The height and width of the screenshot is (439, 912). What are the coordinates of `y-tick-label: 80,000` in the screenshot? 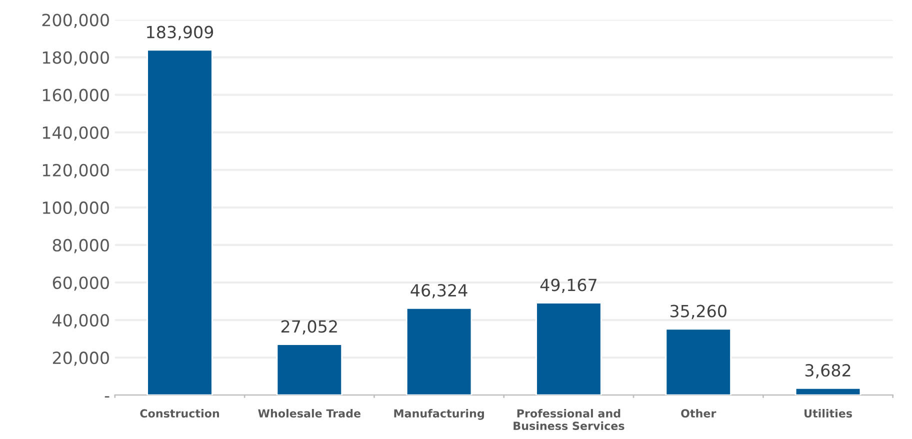 It's located at (80, 246).